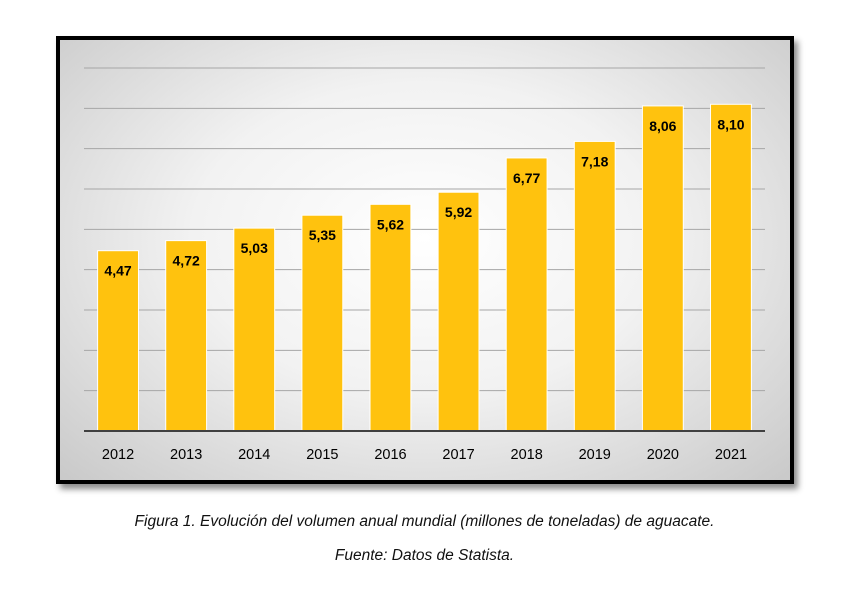  What do you see at coordinates (527, 455) in the screenshot?
I see `x-tick-label: 2018` at bounding box center [527, 455].